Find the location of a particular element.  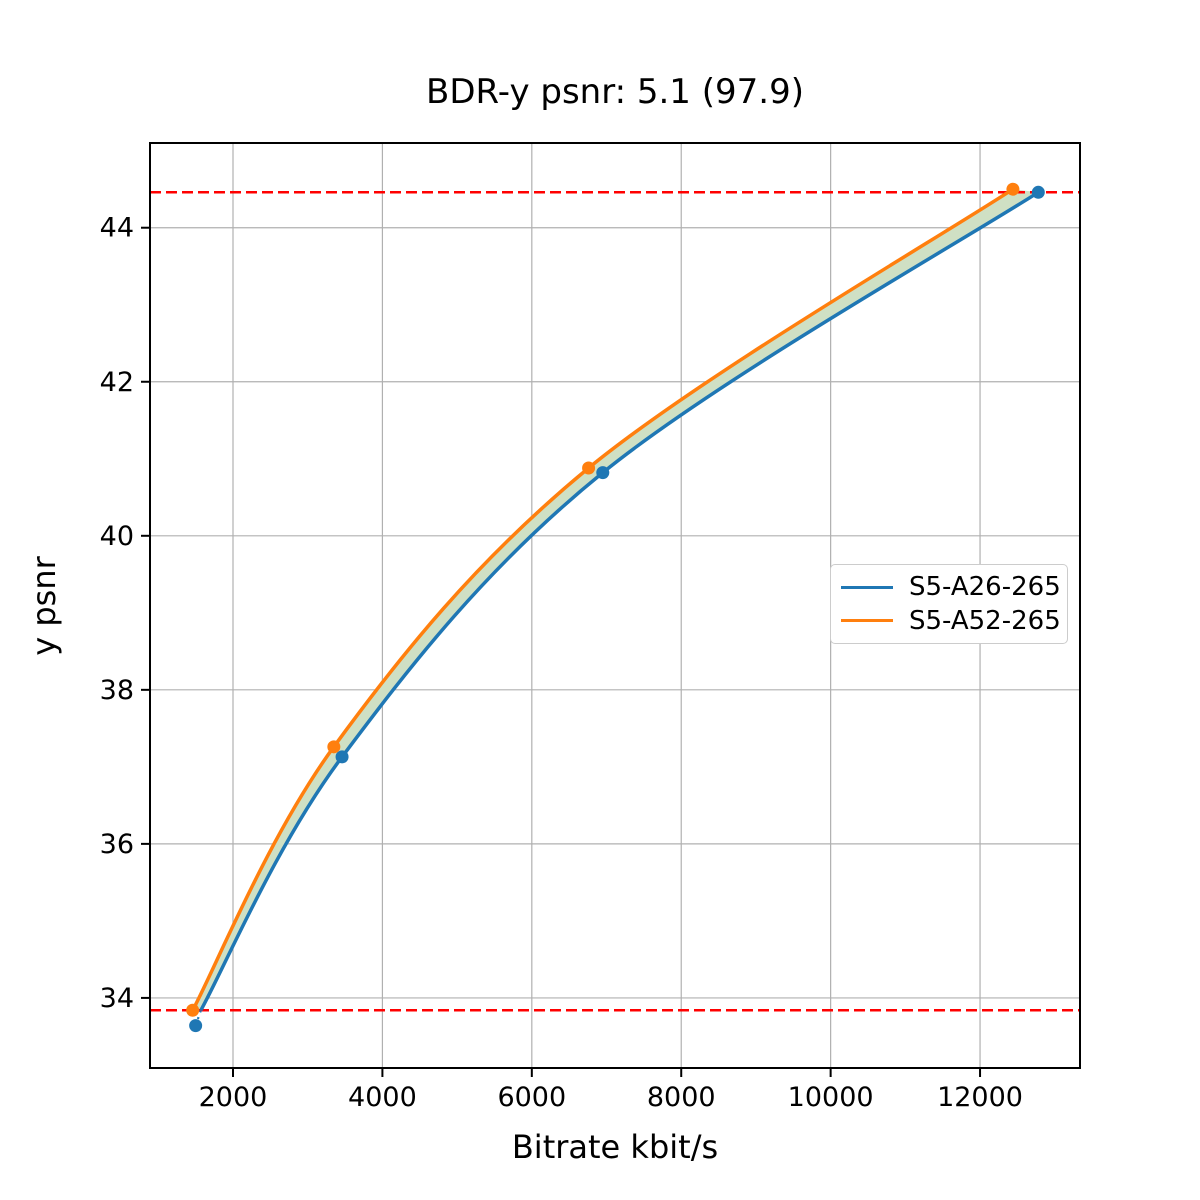

legend-entry-s5-a52-265: S5-A52-265 is located at coordinates (951, 621).